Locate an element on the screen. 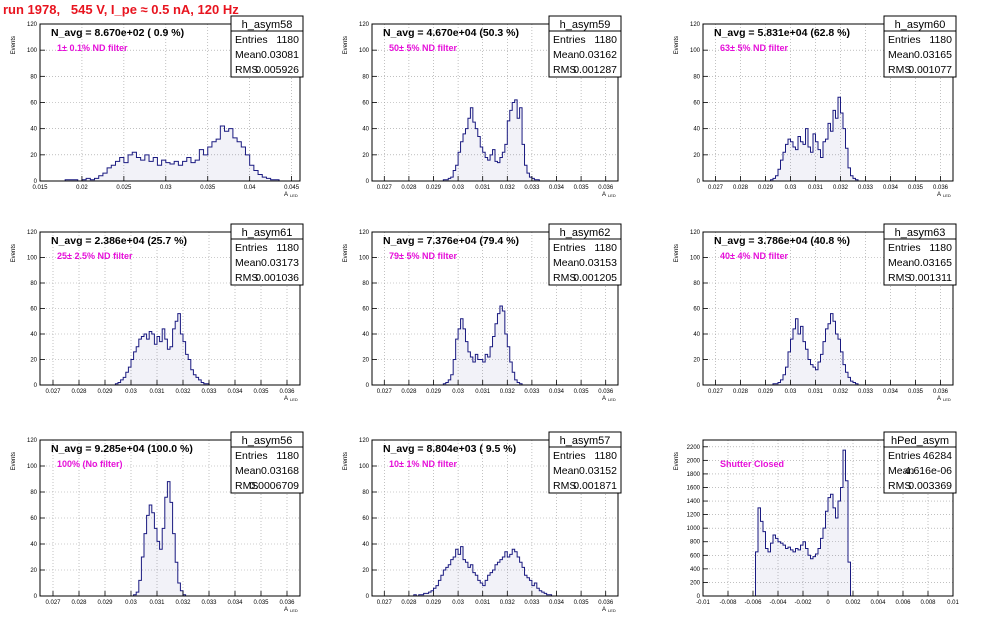 The height and width of the screenshot is (622, 996). stats-label: Entries is located at coordinates (904, 248).